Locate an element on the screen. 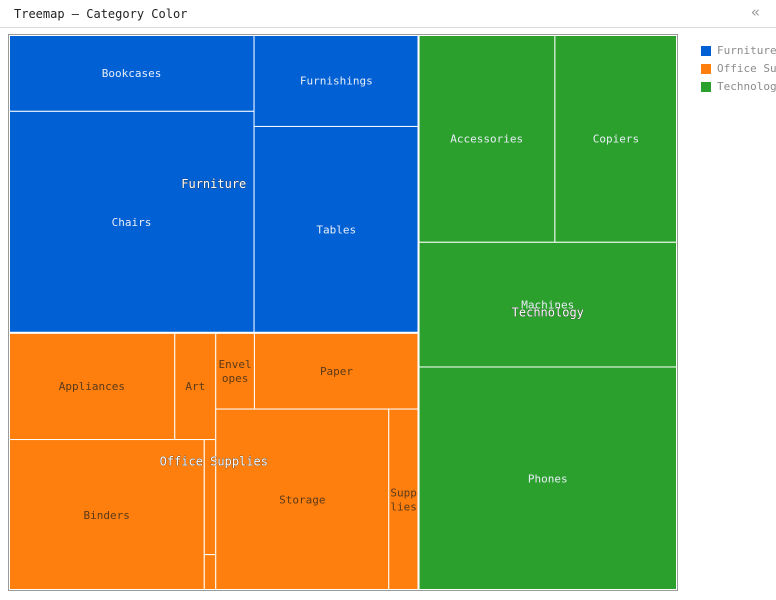  treemap-label-binders: Binders is located at coordinates (106, 515).